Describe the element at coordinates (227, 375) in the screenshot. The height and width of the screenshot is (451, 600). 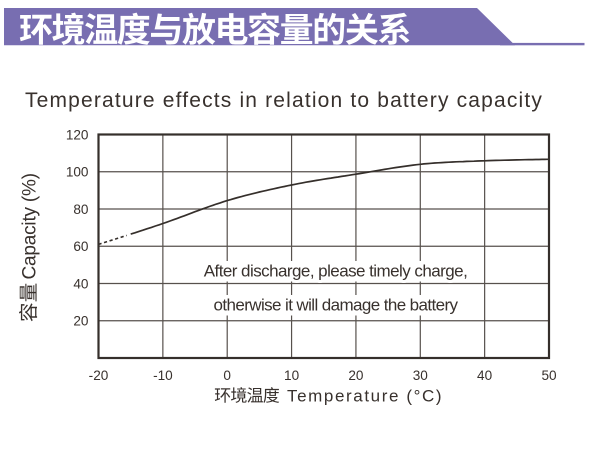
I see `svg-text: 0` at that location.